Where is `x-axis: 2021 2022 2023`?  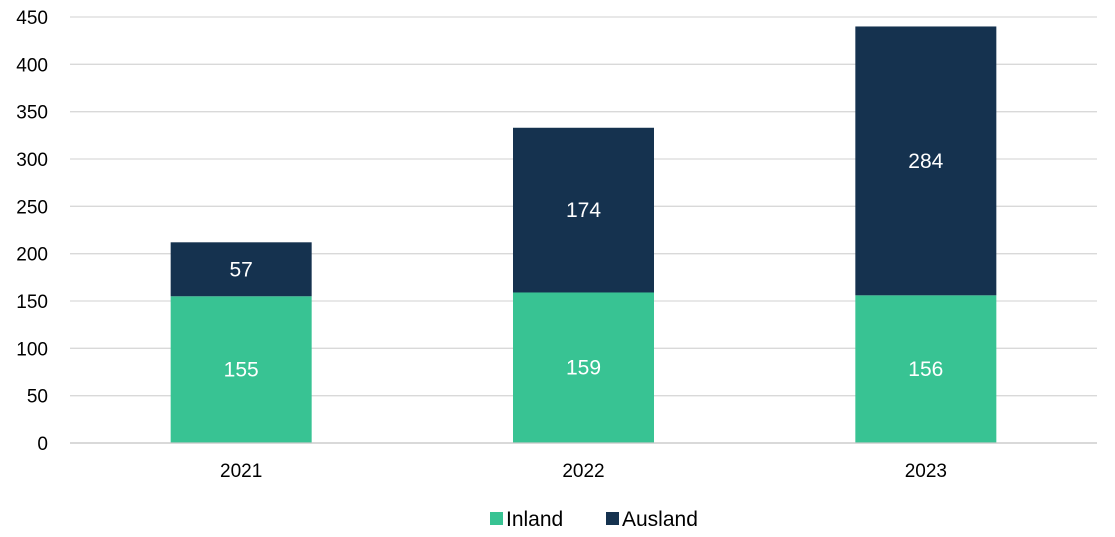
x-axis: 2021 2022 2023 is located at coordinates (583, 462).